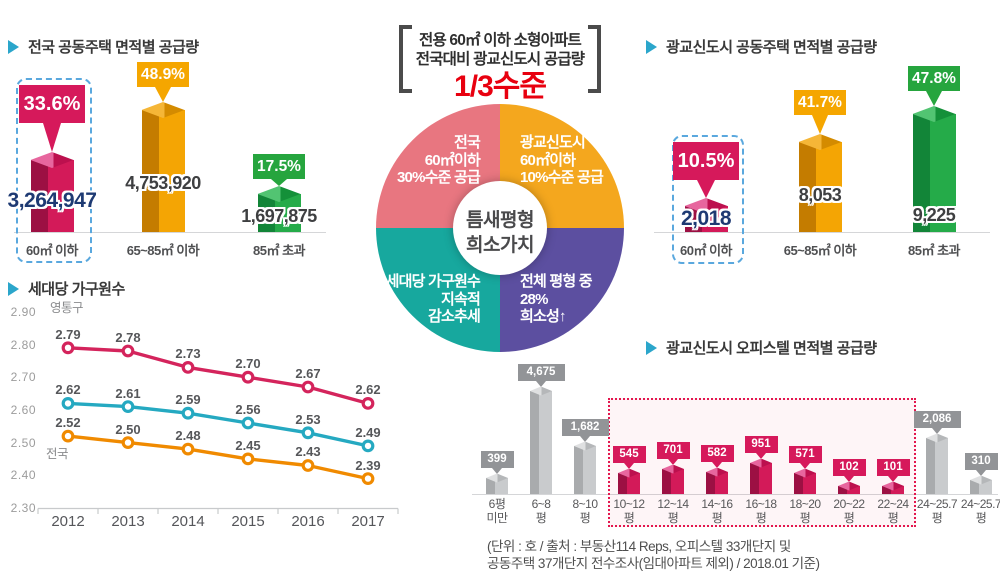 The image size is (1000, 574). Describe the element at coordinates (497, 511) in the screenshot. I see `officetel-cat-0: 6평 미만` at that location.